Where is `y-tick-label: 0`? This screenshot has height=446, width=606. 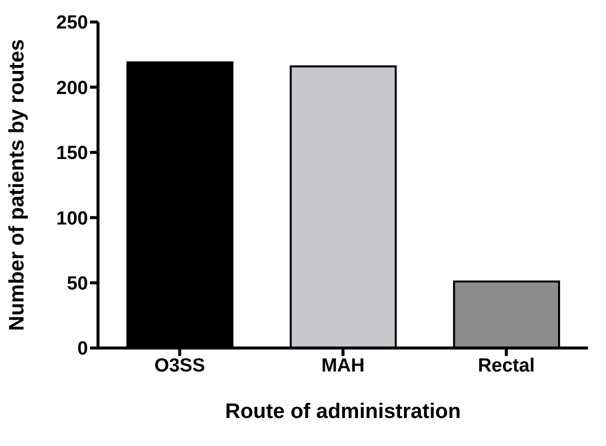 y-tick-label: 0 is located at coordinates (82, 349).